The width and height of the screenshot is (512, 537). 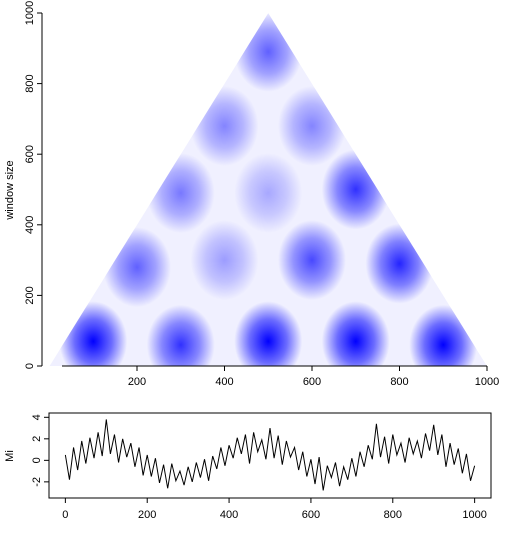 What do you see at coordinates (37, 417) in the screenshot?
I see `y-tick-label: 4` at bounding box center [37, 417].